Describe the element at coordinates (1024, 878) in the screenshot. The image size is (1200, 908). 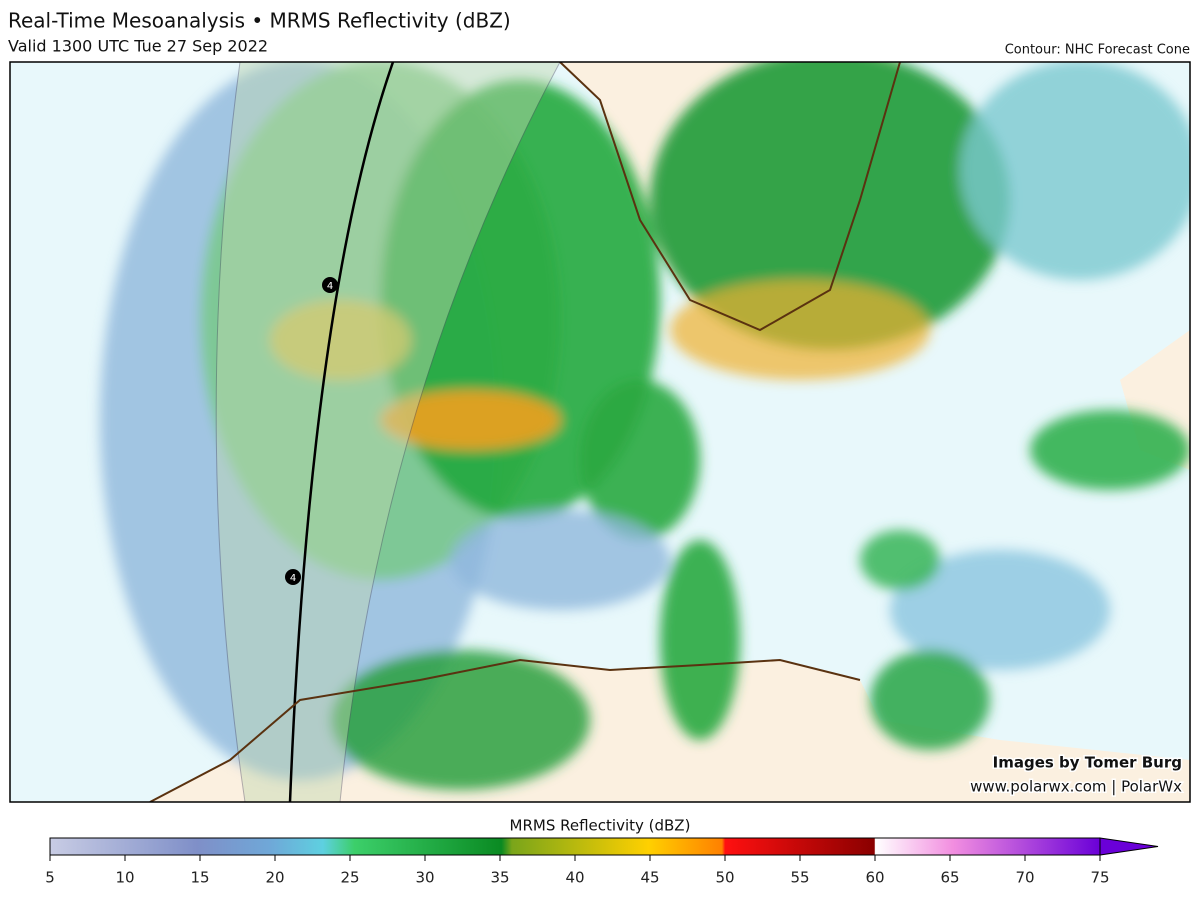
I see `colorbar-tick-label: 70` at that location.